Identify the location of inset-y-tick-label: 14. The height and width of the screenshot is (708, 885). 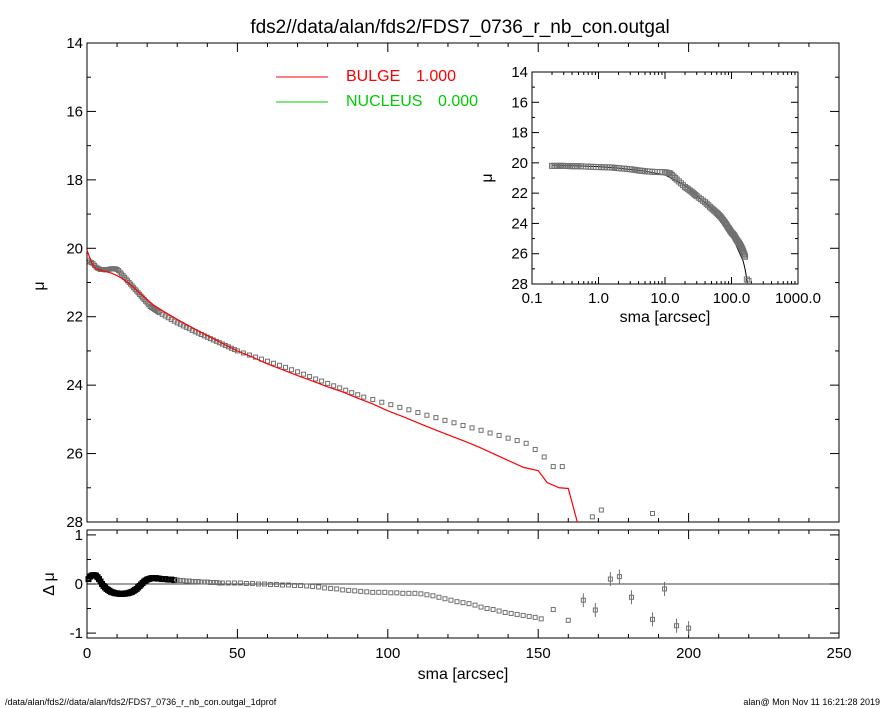
(519, 72).